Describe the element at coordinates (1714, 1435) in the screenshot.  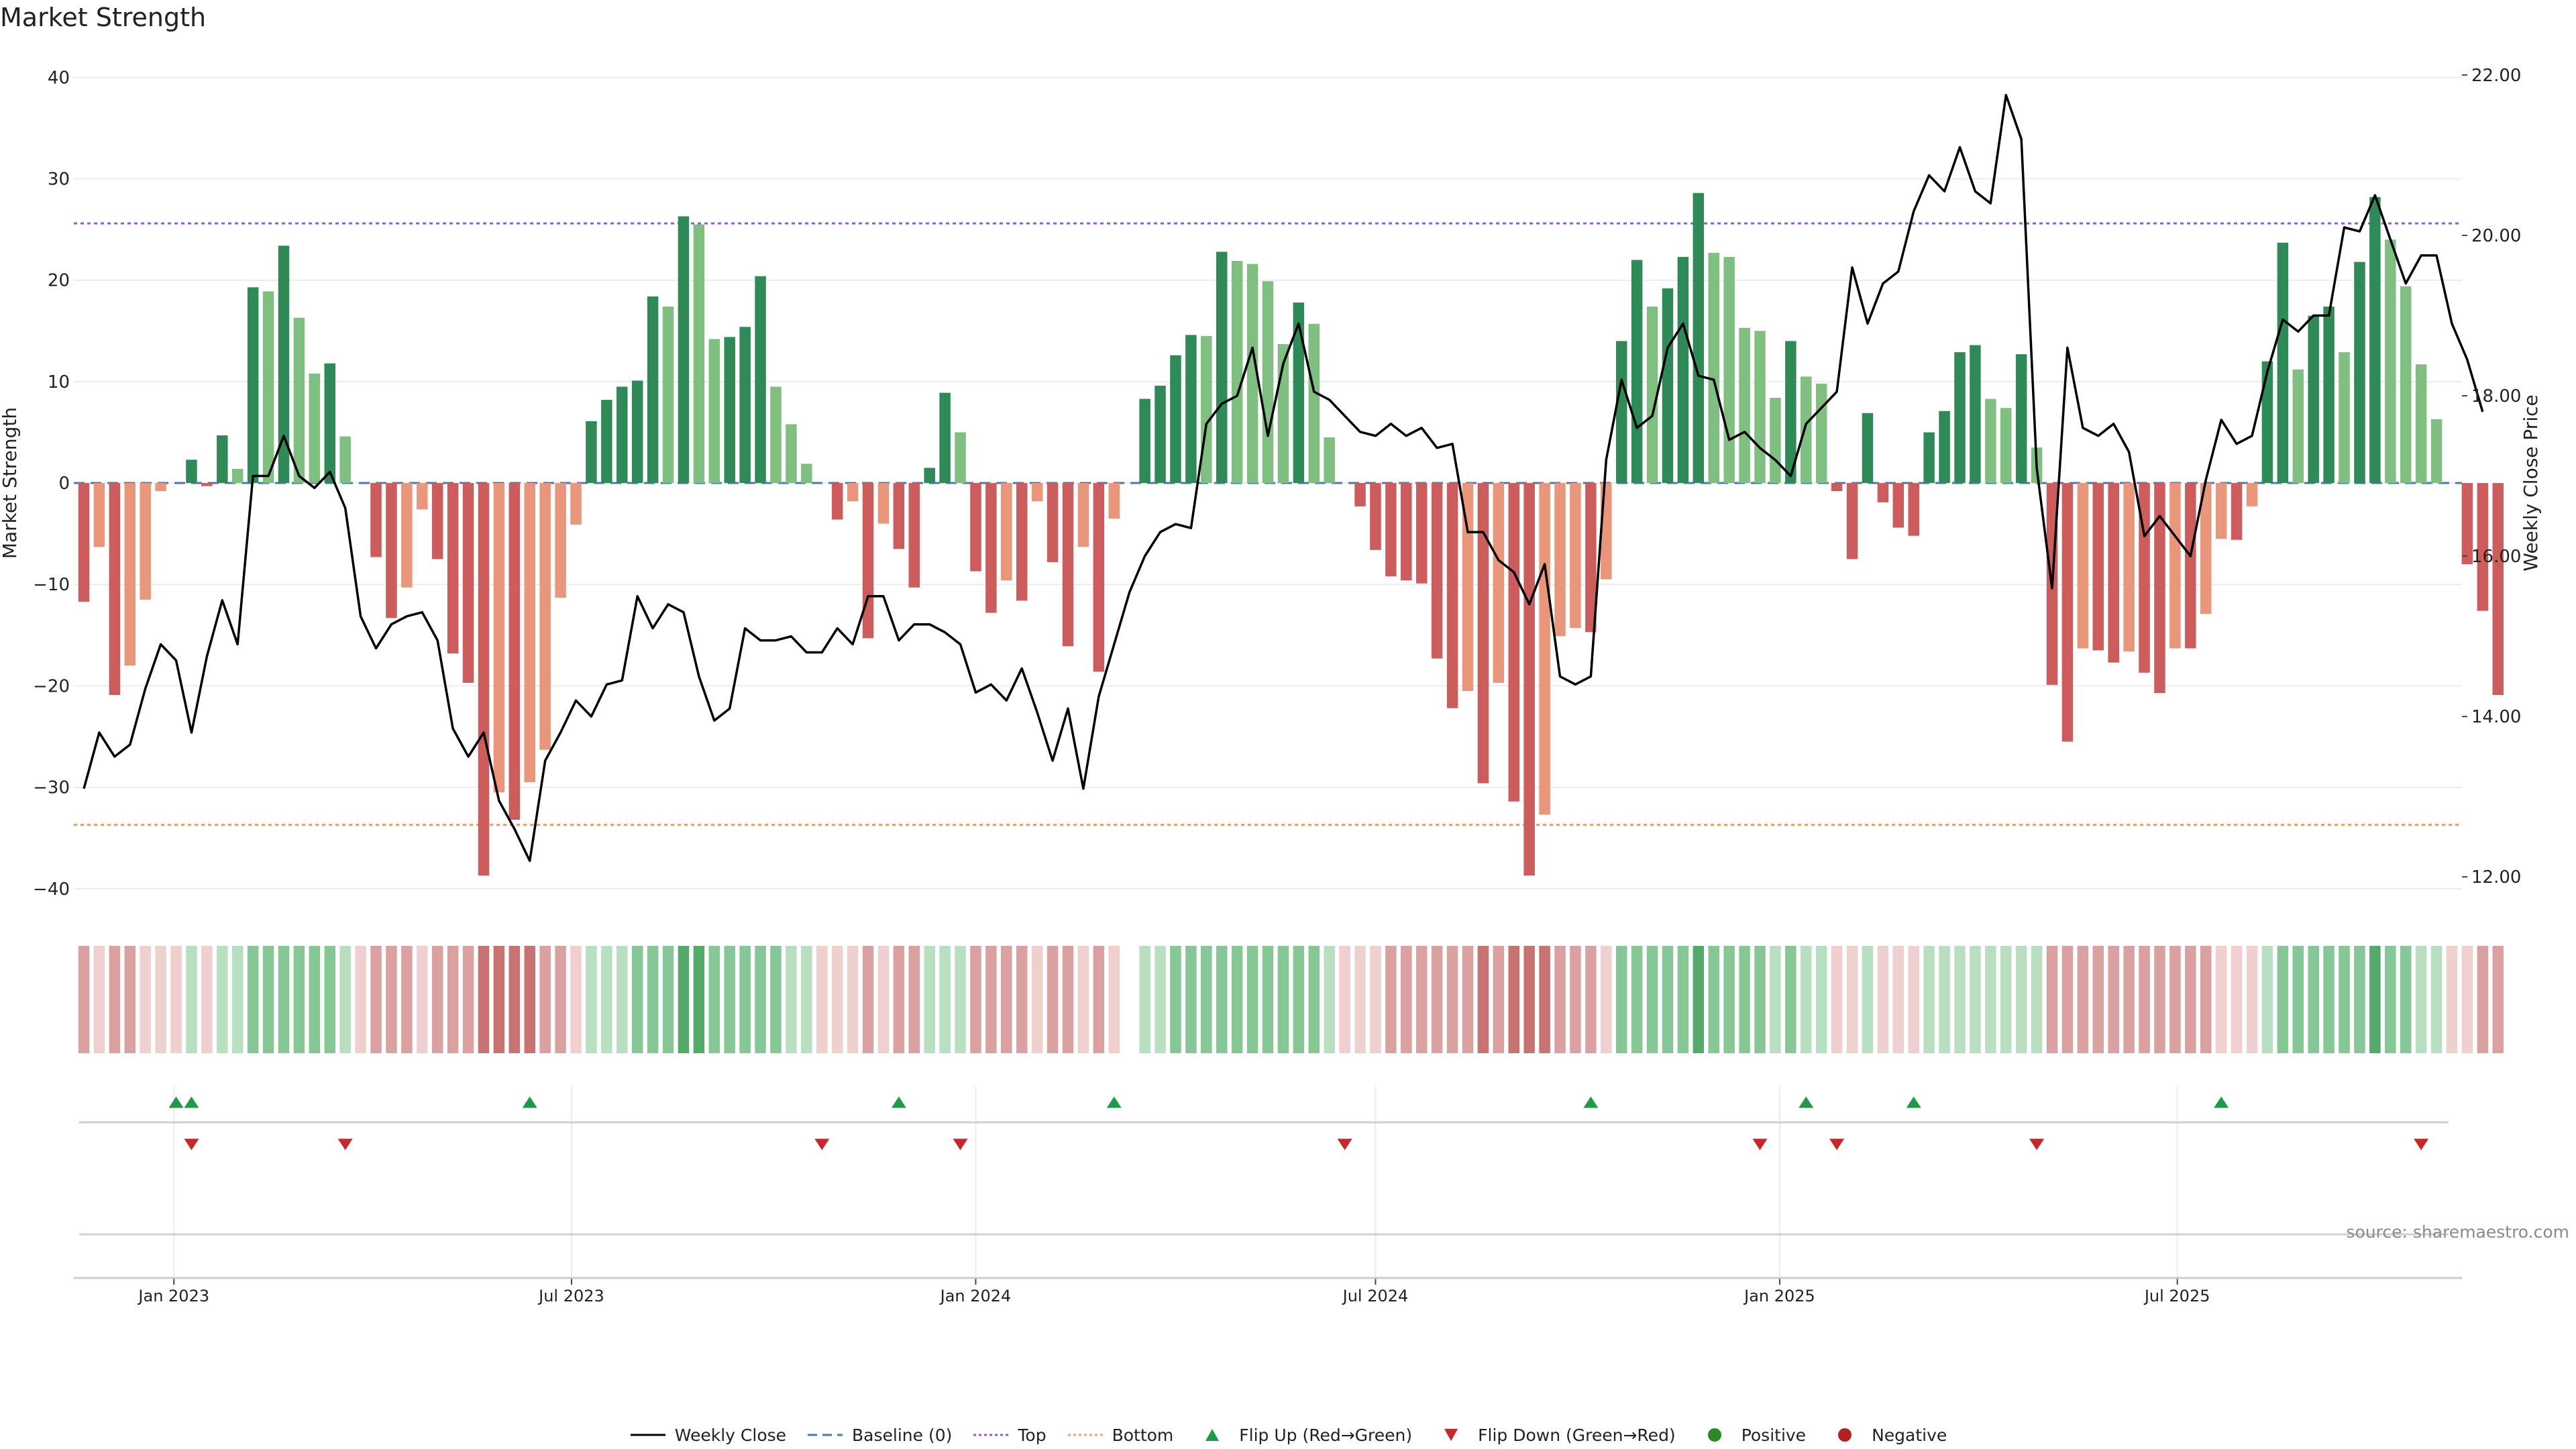
I see `positive-dot-icon` at that location.